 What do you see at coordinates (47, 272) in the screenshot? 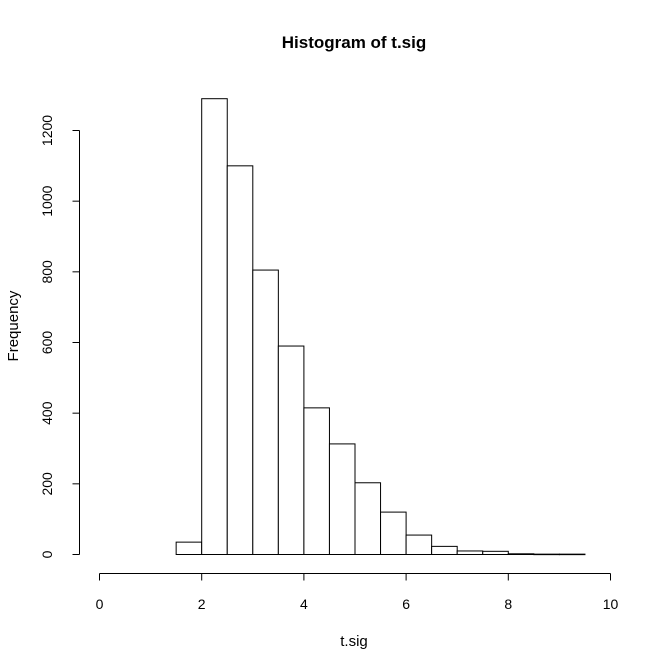
I see `y-tick-label: 800` at bounding box center [47, 272].